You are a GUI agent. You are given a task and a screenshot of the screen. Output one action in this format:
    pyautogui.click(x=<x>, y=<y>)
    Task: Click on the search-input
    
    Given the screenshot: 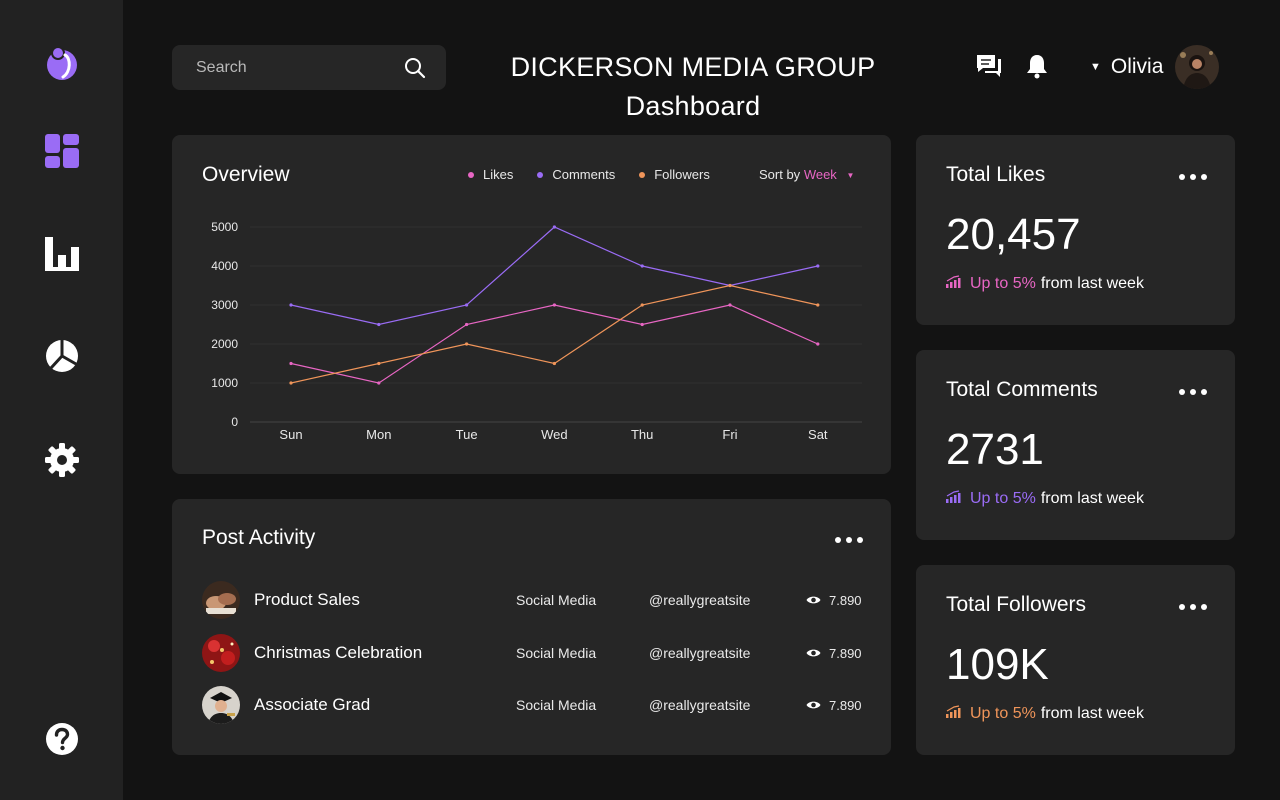 What is the action you would take?
    pyautogui.click(x=299, y=67)
    